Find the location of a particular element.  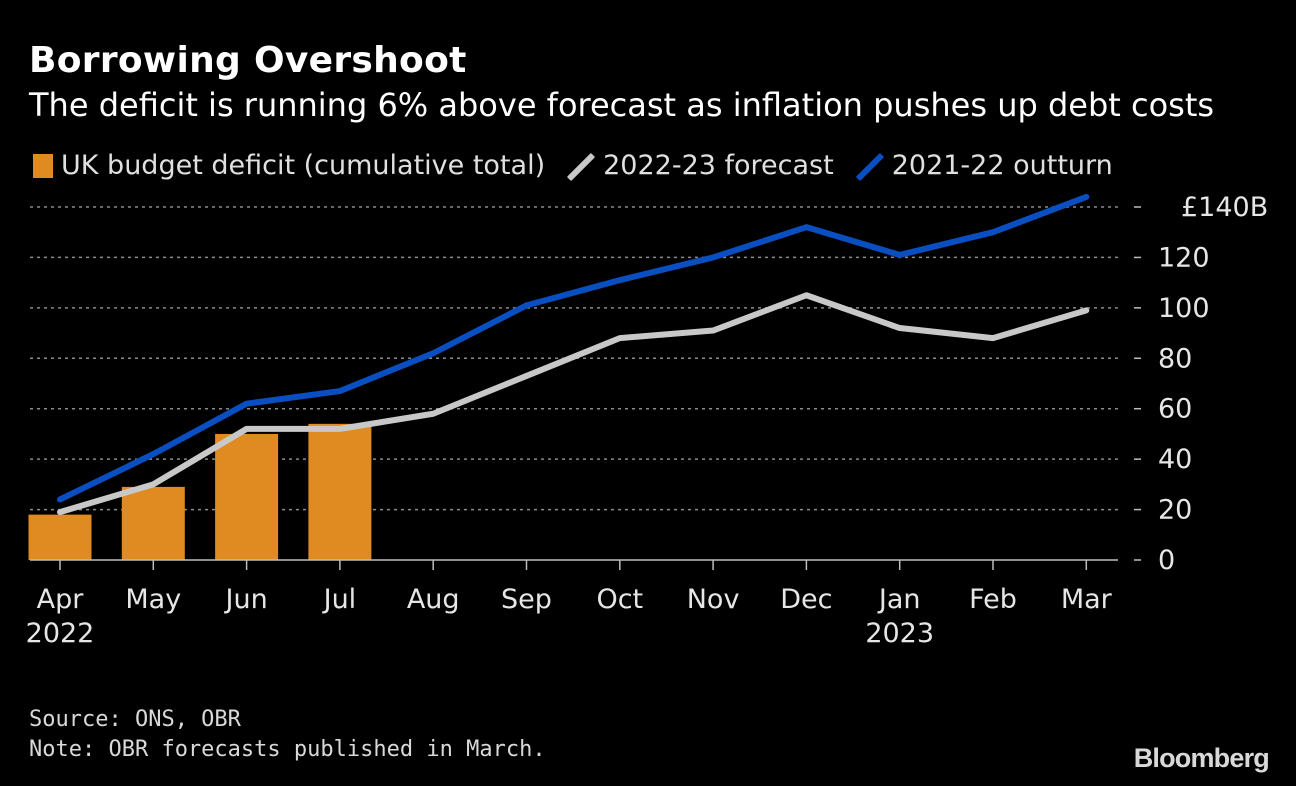

x-tick-label: Jan is located at coordinates (899, 599).